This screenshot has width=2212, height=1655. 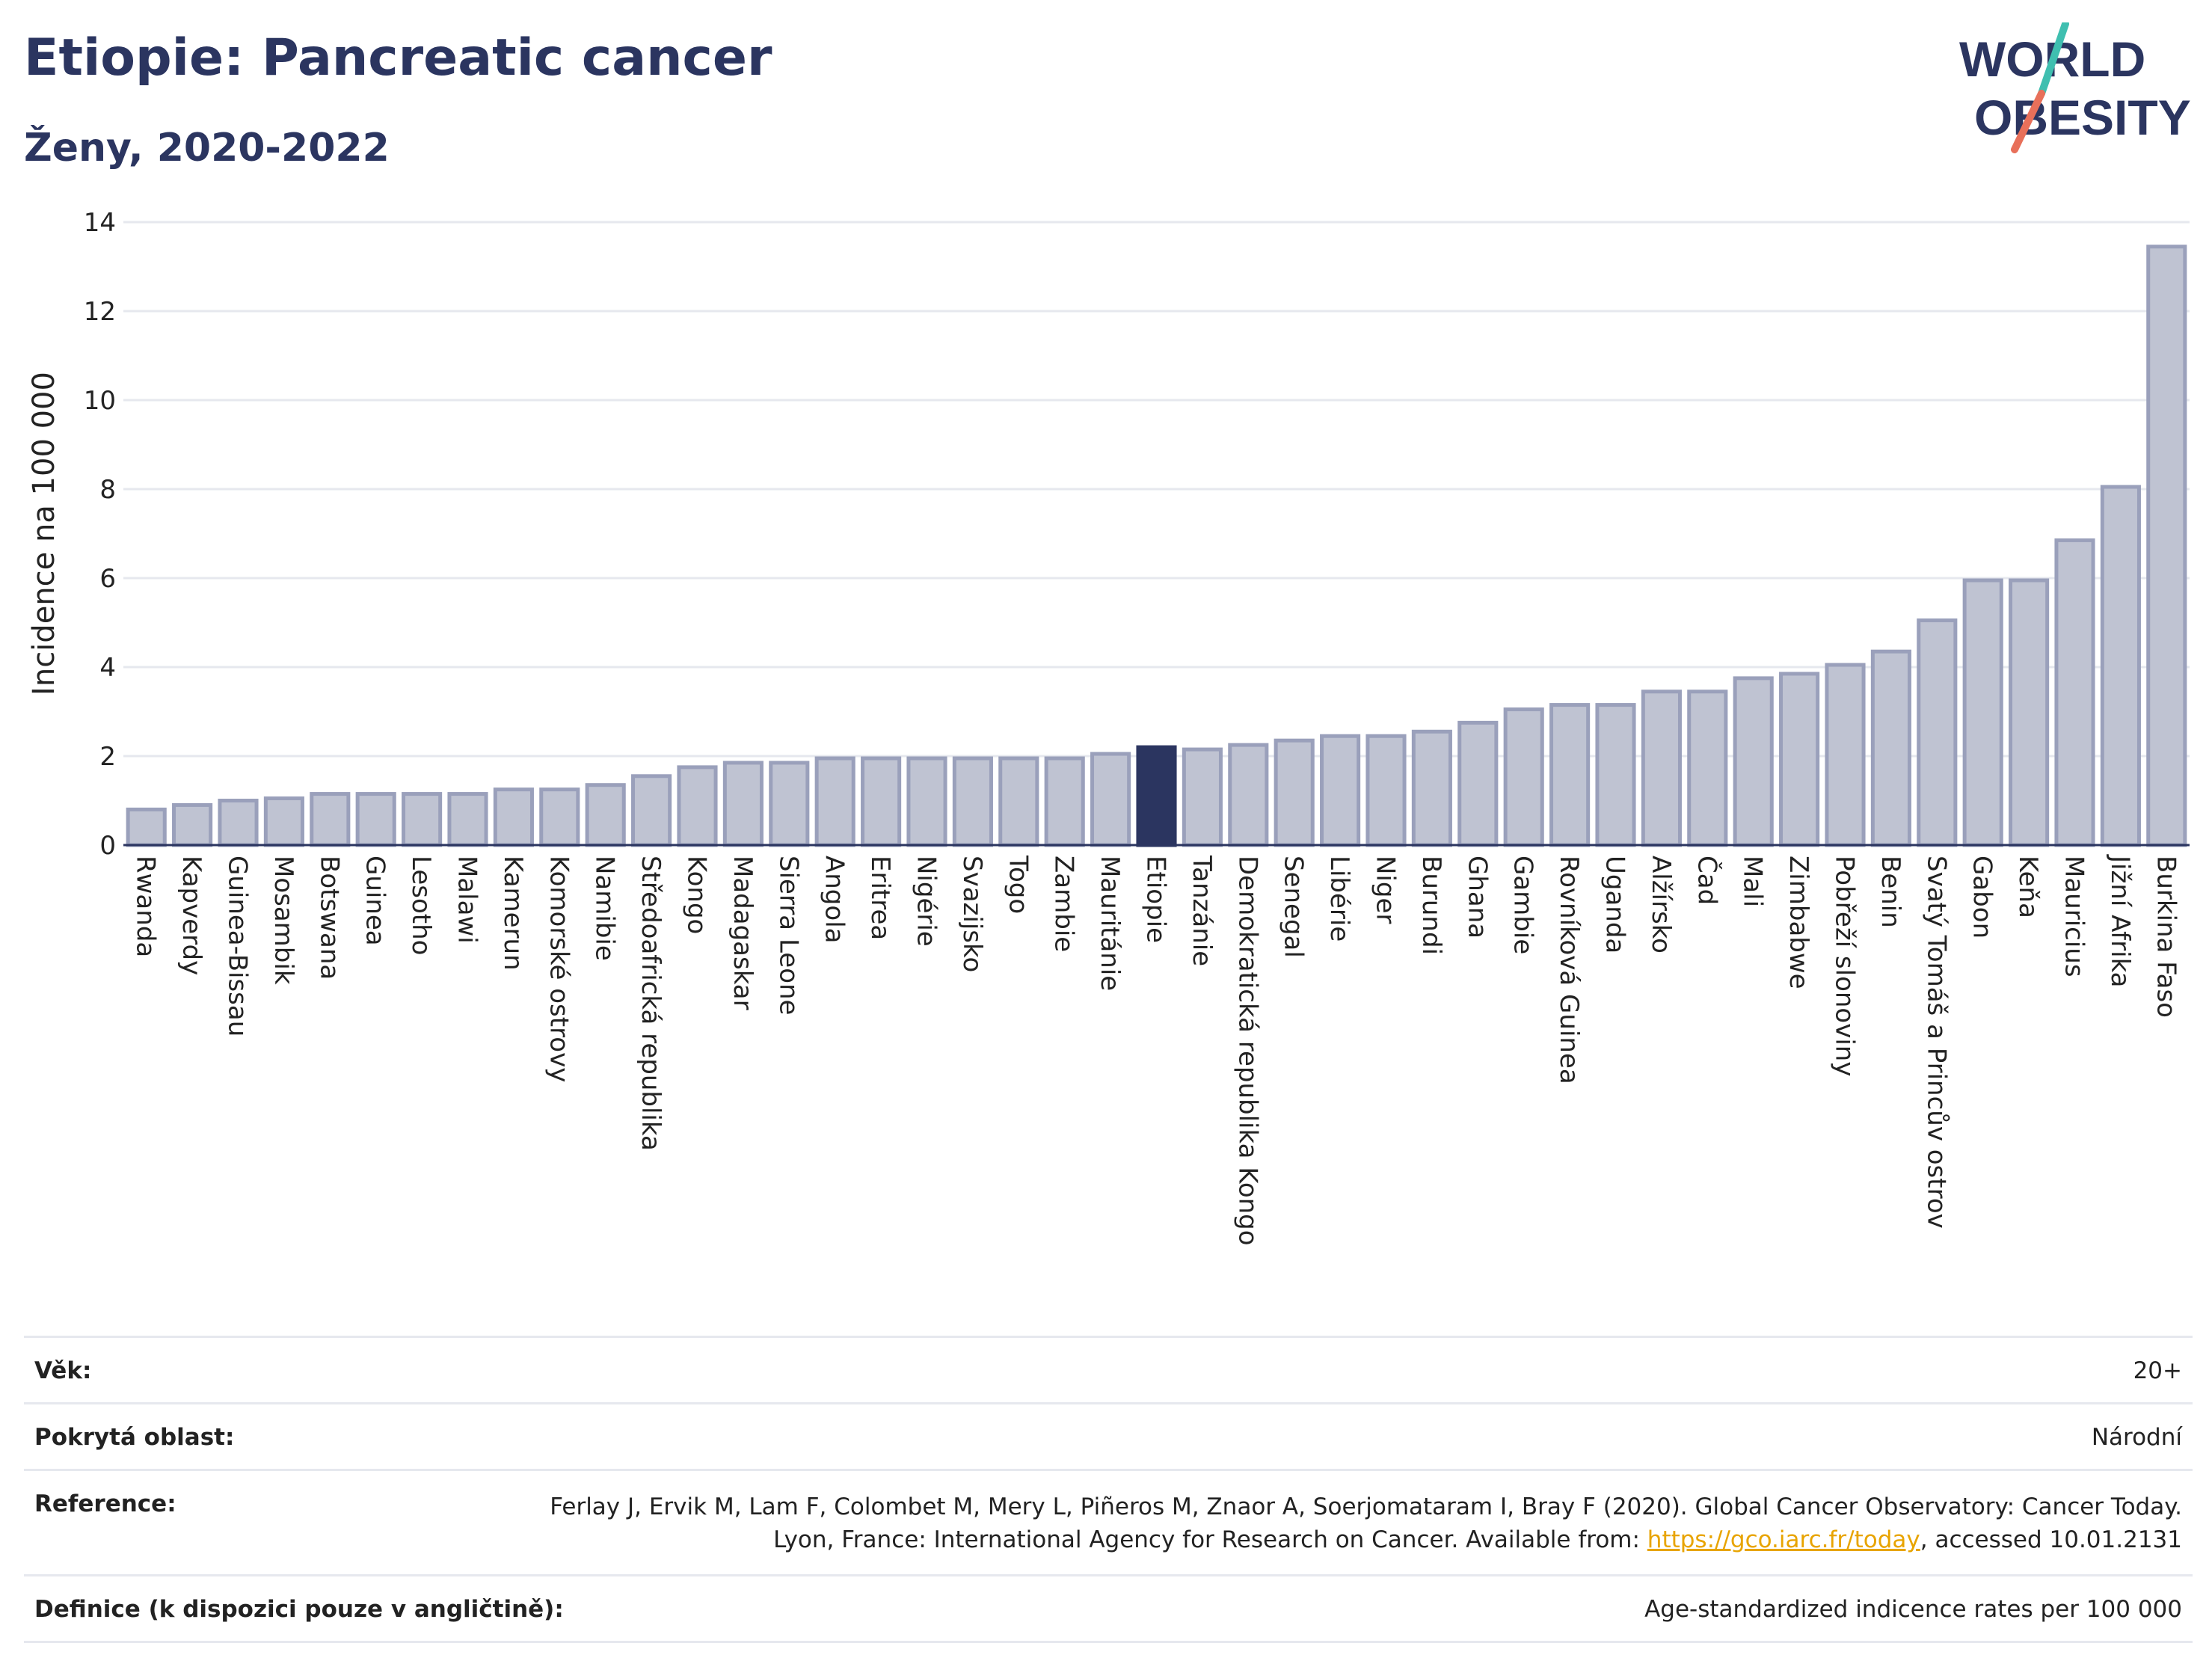 What do you see at coordinates (1783, 1539) in the screenshot?
I see `reference-link: https://gco.iarc.fr/today` at bounding box center [1783, 1539].